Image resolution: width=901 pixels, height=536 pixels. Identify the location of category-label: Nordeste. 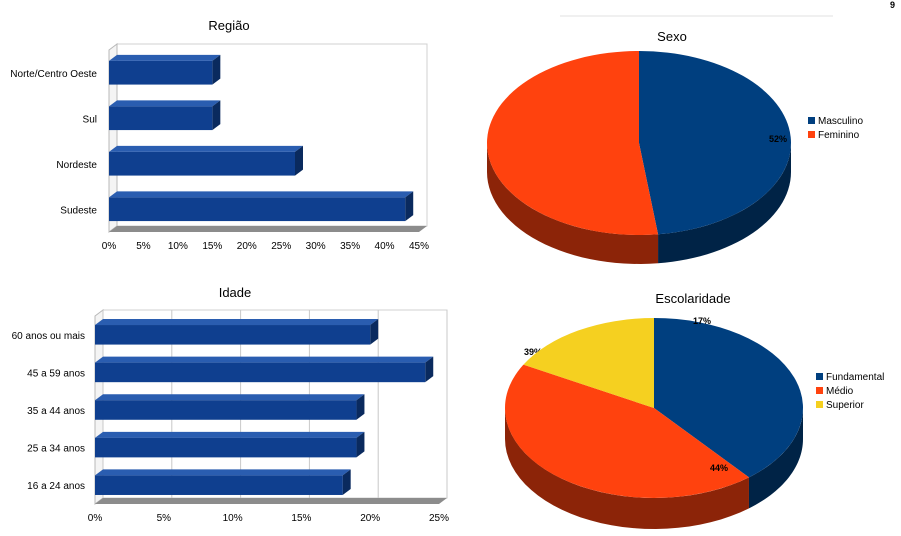
(76, 165).